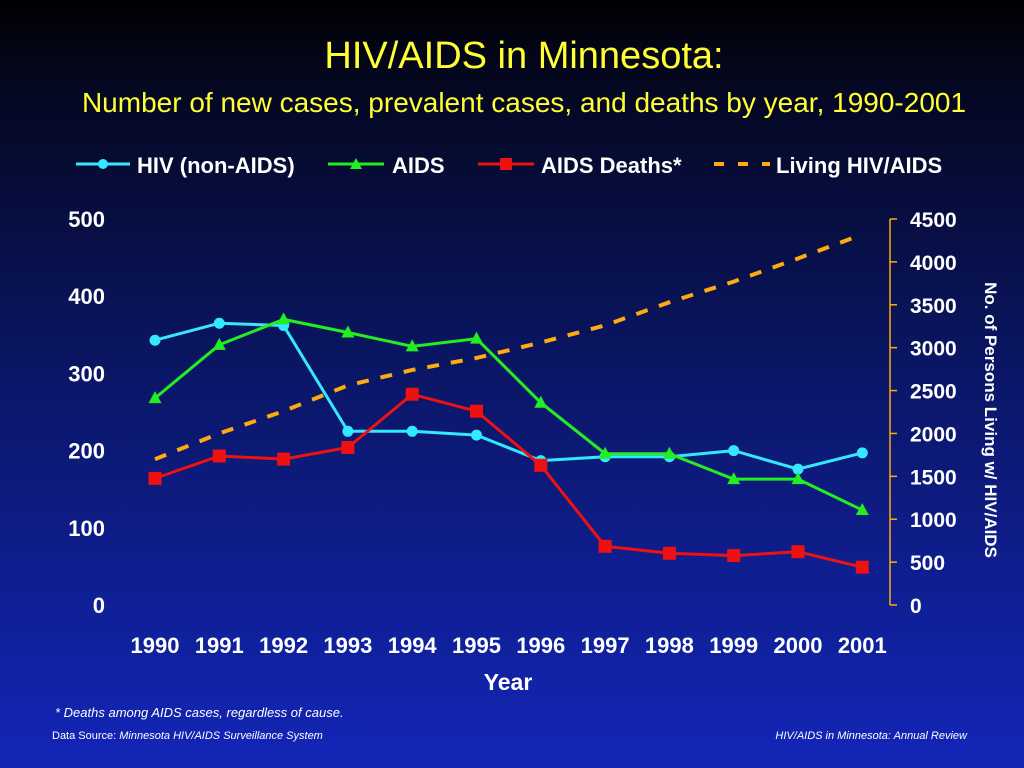  What do you see at coordinates (86, 451) in the screenshot?
I see `left-tick-label: 200` at bounding box center [86, 451].